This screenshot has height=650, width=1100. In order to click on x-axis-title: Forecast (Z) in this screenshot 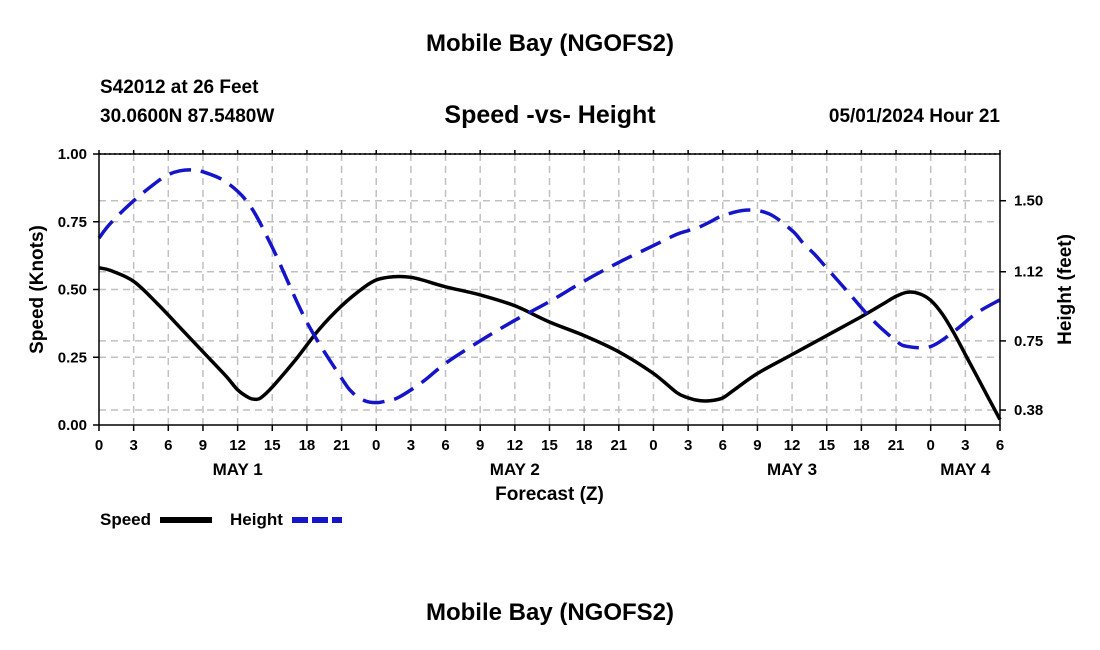, I will do `click(549, 494)`.